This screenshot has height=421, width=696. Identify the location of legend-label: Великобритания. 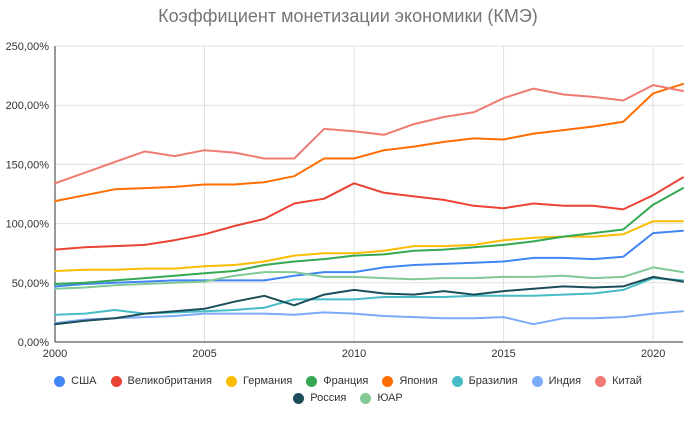
(169, 381).